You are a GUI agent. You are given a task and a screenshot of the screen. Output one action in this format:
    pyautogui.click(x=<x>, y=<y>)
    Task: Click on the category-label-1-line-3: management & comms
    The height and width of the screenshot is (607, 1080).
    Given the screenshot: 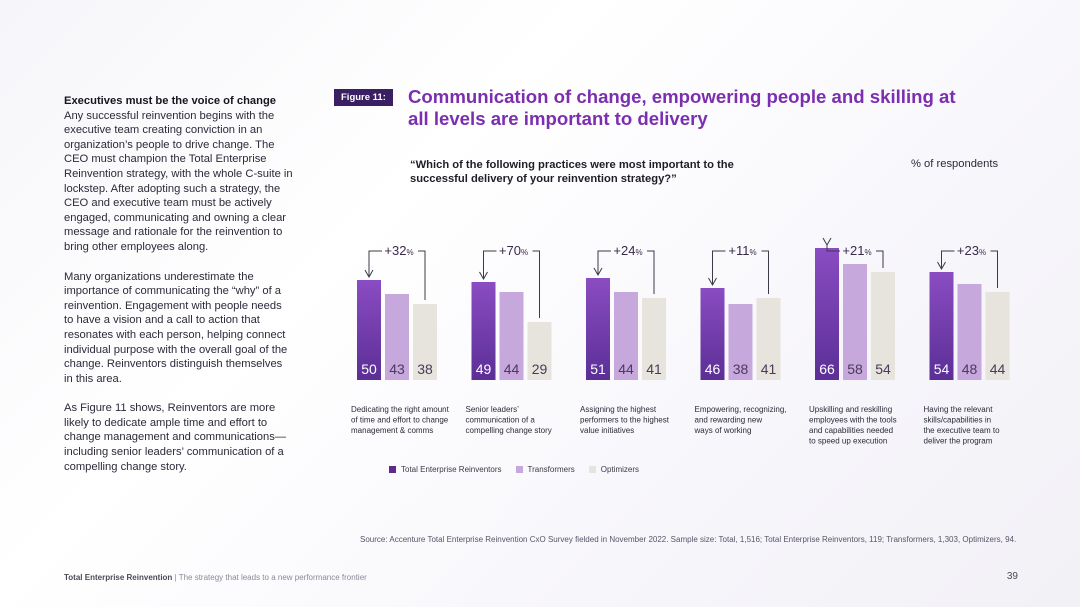 What is the action you would take?
    pyautogui.click(x=392, y=430)
    